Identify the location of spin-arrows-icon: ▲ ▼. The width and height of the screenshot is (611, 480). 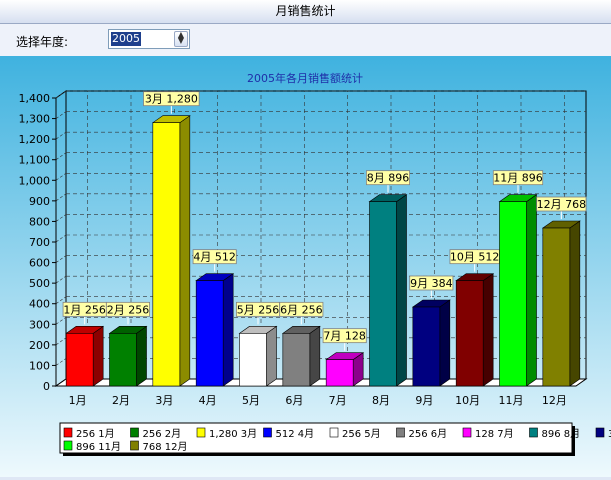
(181, 39).